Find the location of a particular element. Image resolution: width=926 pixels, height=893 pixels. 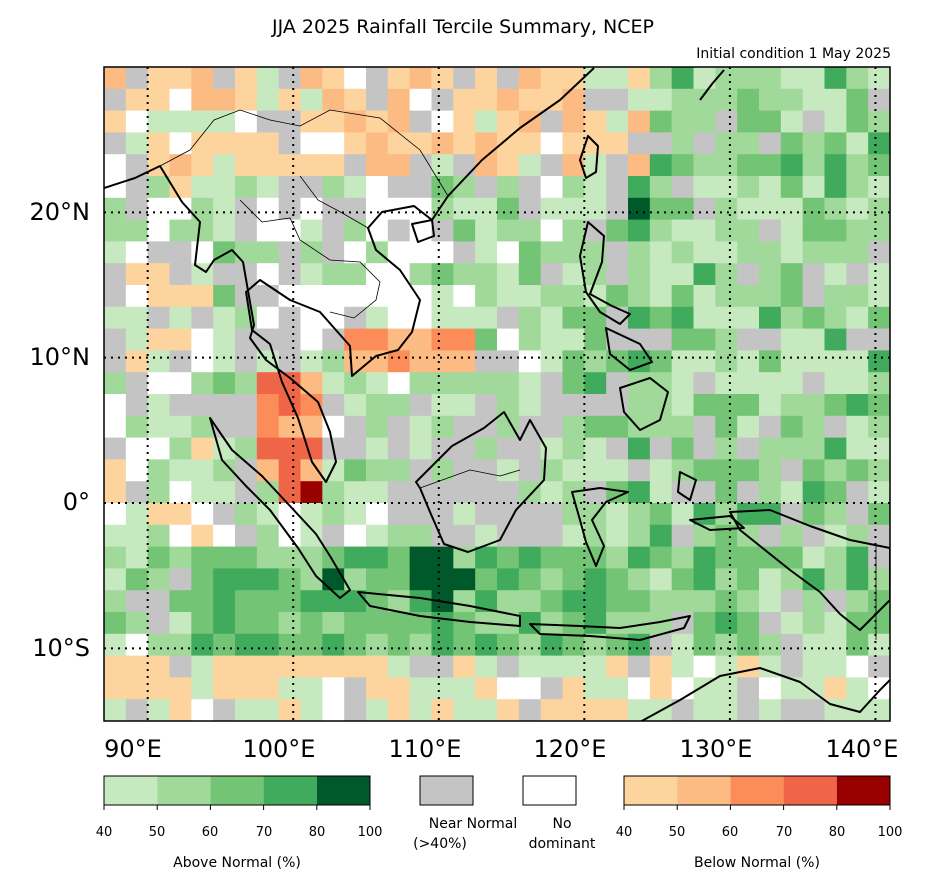

lesser-sunda-coastline is located at coordinates (610, 628).